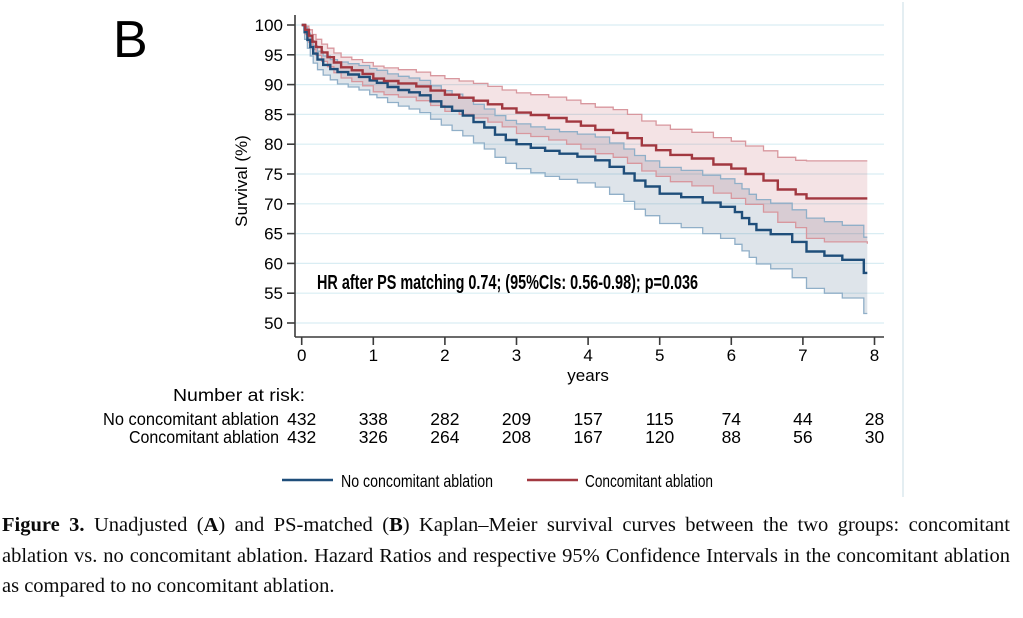 This screenshot has height=618, width=1023. I want to click on risk-value-no-ablation-year-1: 338, so click(373, 419).